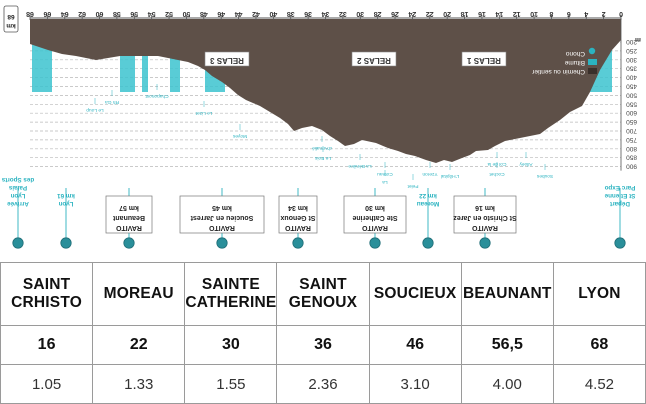 The image size is (646, 404). I want to click on km-tick-label: 6, so click(569, 13).